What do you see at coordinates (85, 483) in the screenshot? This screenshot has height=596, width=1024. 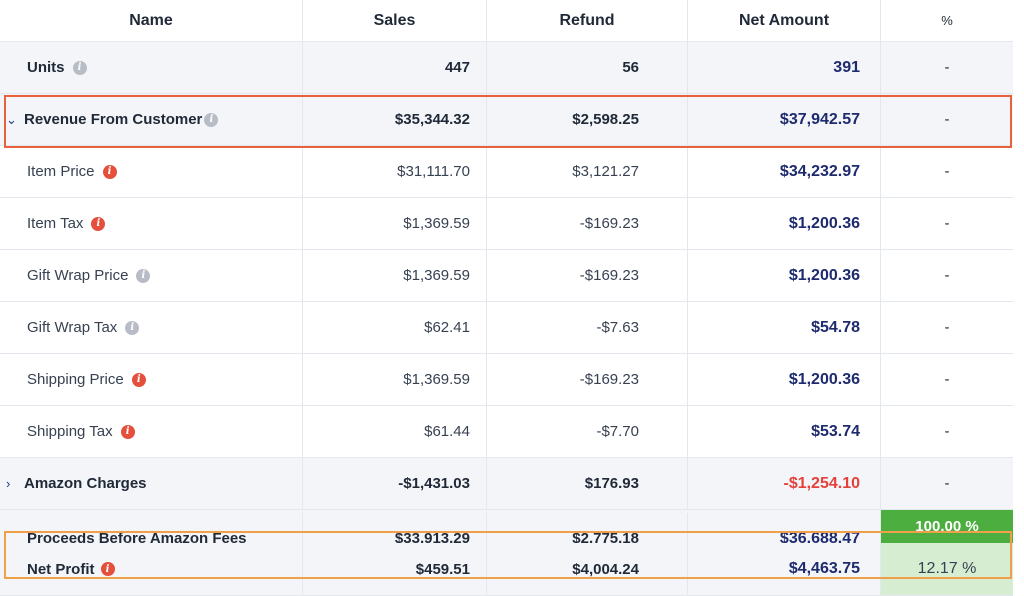 I see `row-label: Amazon Charges` at bounding box center [85, 483].